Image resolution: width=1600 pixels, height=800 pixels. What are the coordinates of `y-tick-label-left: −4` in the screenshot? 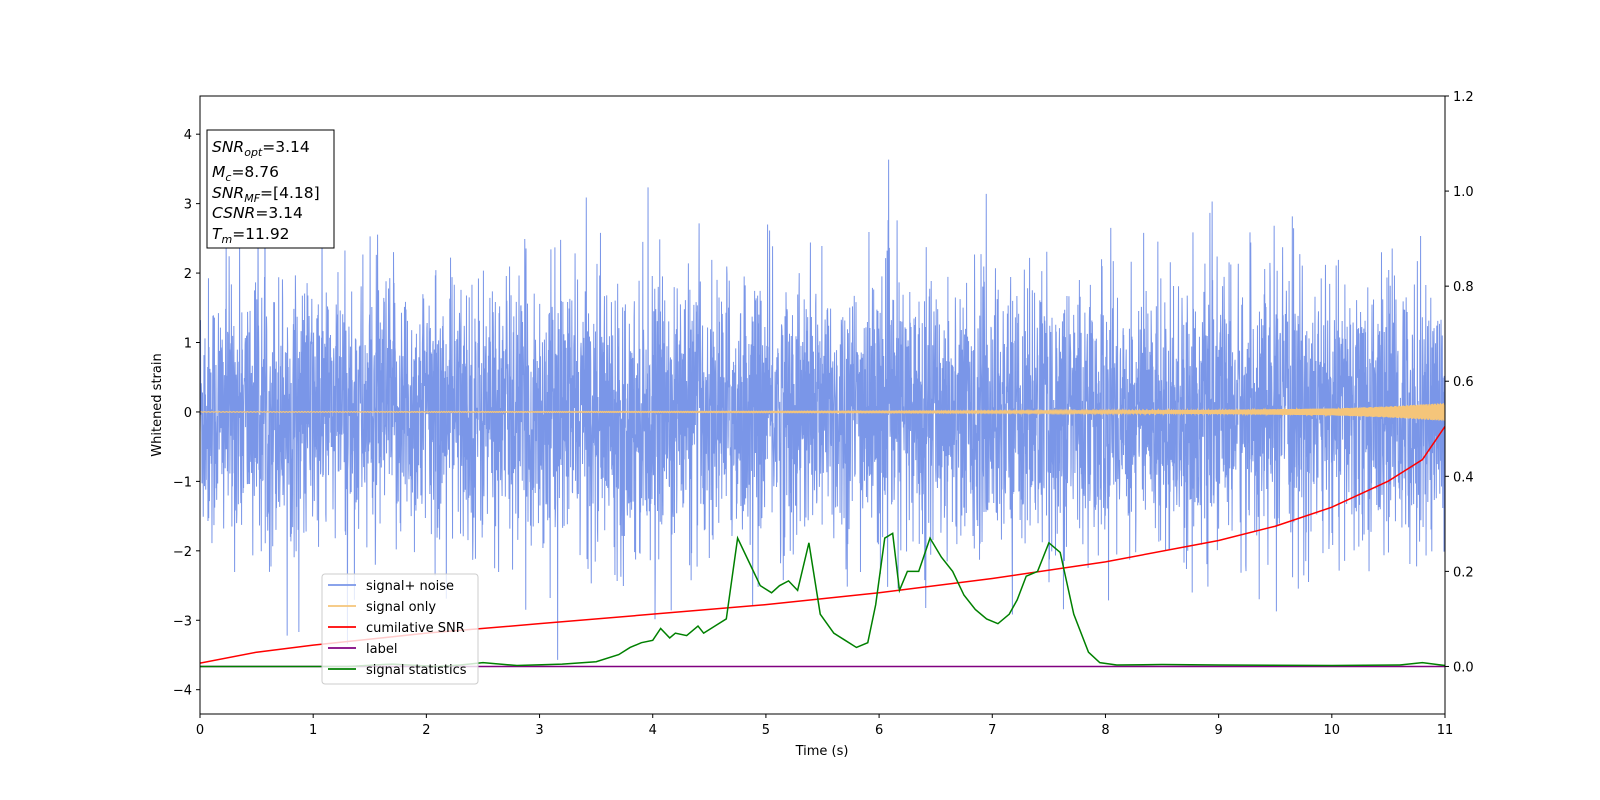 It's located at (182, 691).